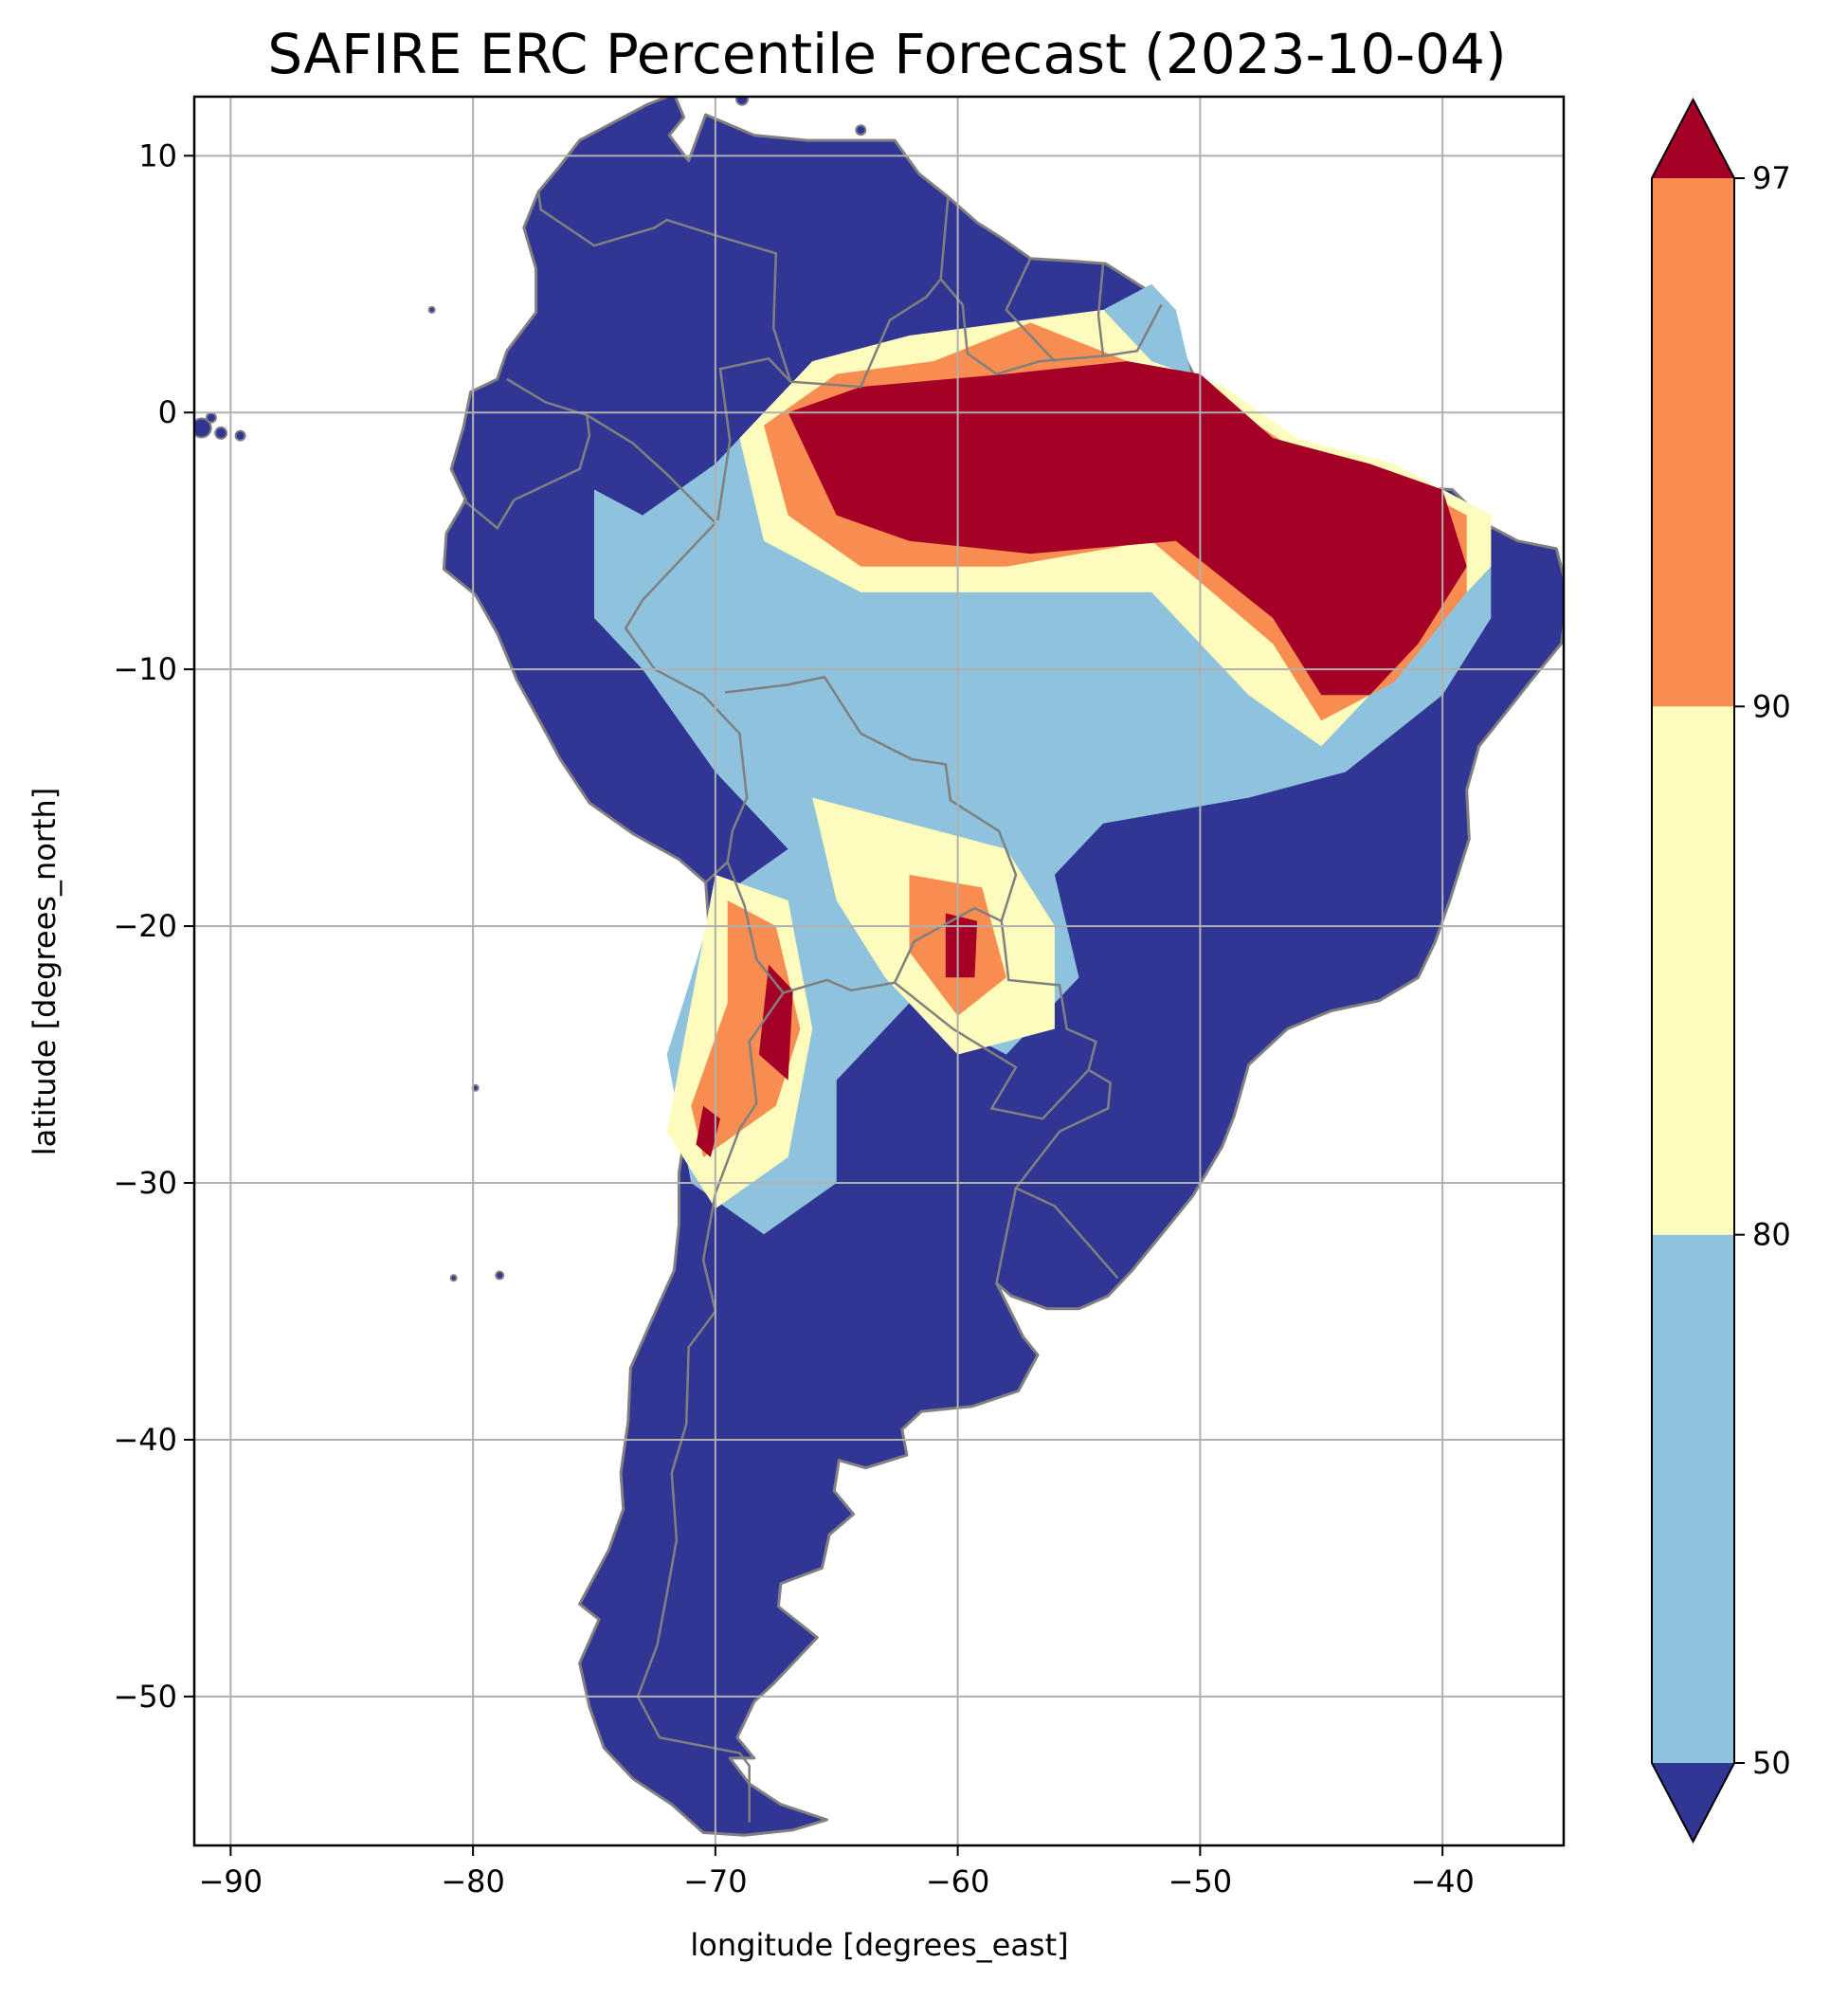  Describe the element at coordinates (1771, 178) in the screenshot. I see `colorbar-tick-label: 97` at that location.